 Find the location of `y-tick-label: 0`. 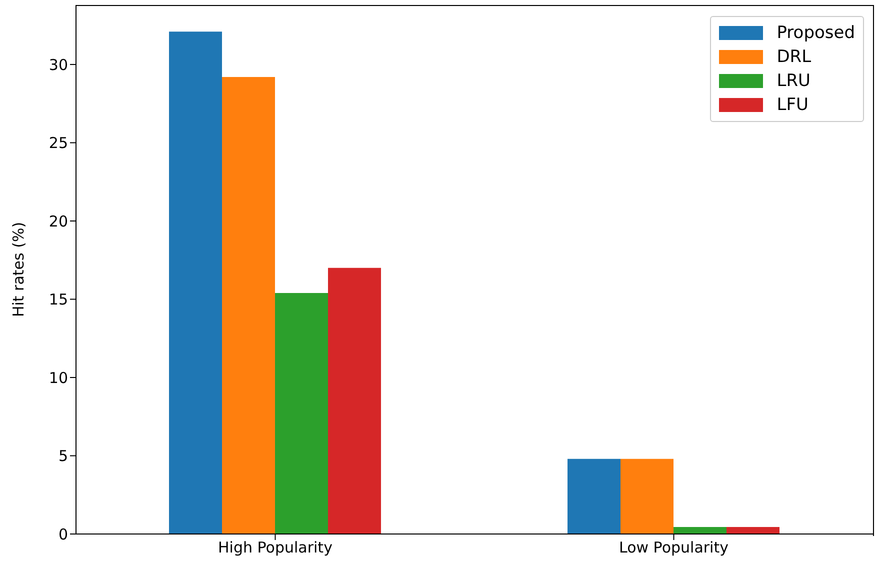

y-tick-label: 0 is located at coordinates (63, 534).